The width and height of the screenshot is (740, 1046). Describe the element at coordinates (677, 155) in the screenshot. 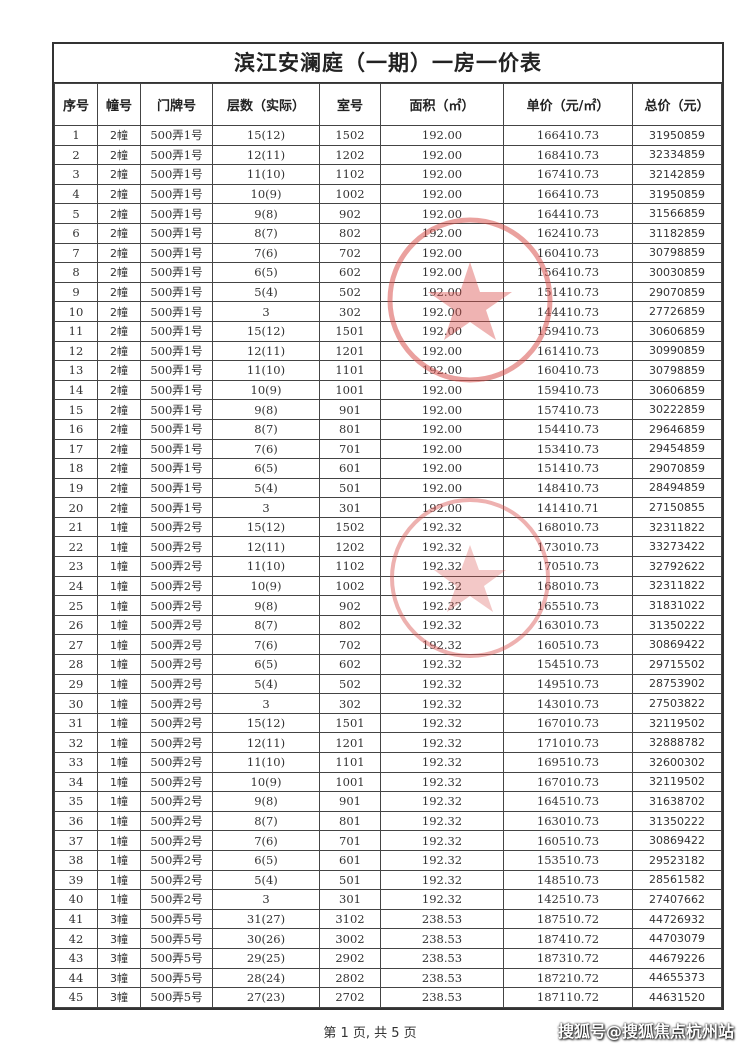

I see `table-cell: 32334859` at that location.